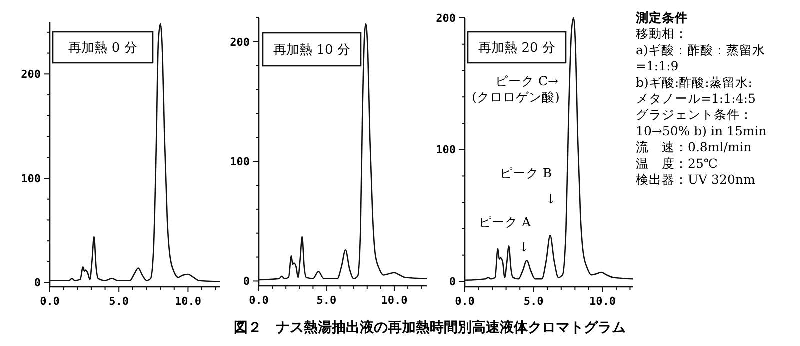  What do you see at coordinates (526, 172) in the screenshot?
I see `annotation: ピーク B` at bounding box center [526, 172].